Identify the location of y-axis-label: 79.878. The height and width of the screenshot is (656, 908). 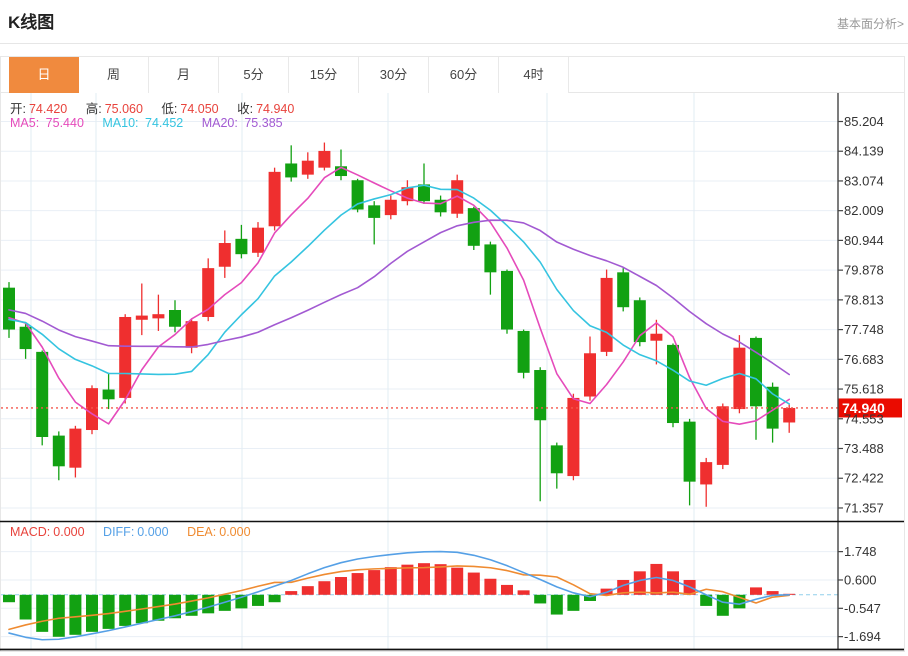
(864, 270).